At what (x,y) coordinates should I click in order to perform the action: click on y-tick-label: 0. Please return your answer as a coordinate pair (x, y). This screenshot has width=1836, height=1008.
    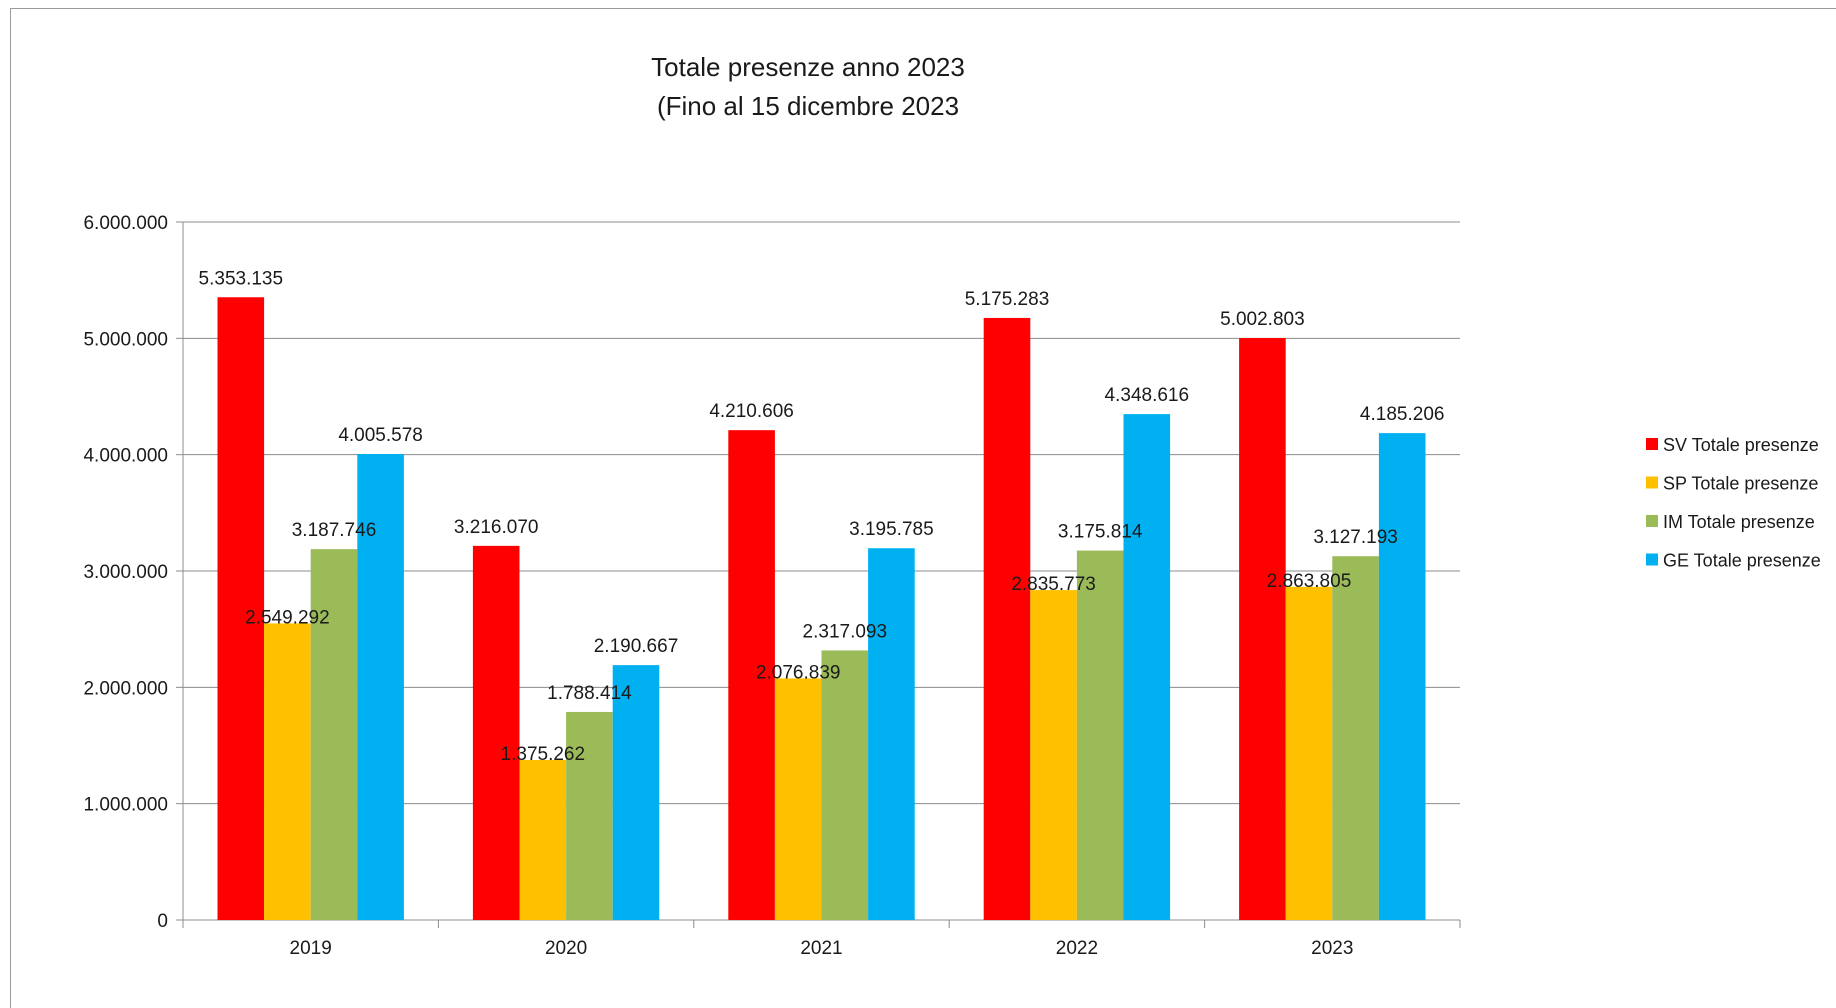
    Looking at the image, I should click on (162, 921).